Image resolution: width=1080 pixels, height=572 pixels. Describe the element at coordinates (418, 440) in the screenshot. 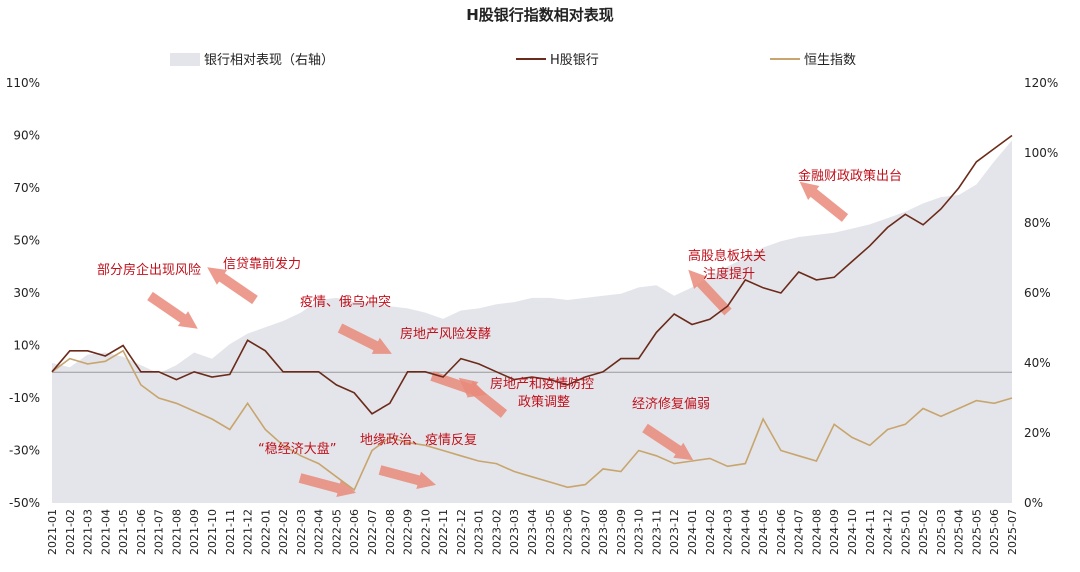

I see `annotation-8: 地缘政治、疫情反复` at that location.